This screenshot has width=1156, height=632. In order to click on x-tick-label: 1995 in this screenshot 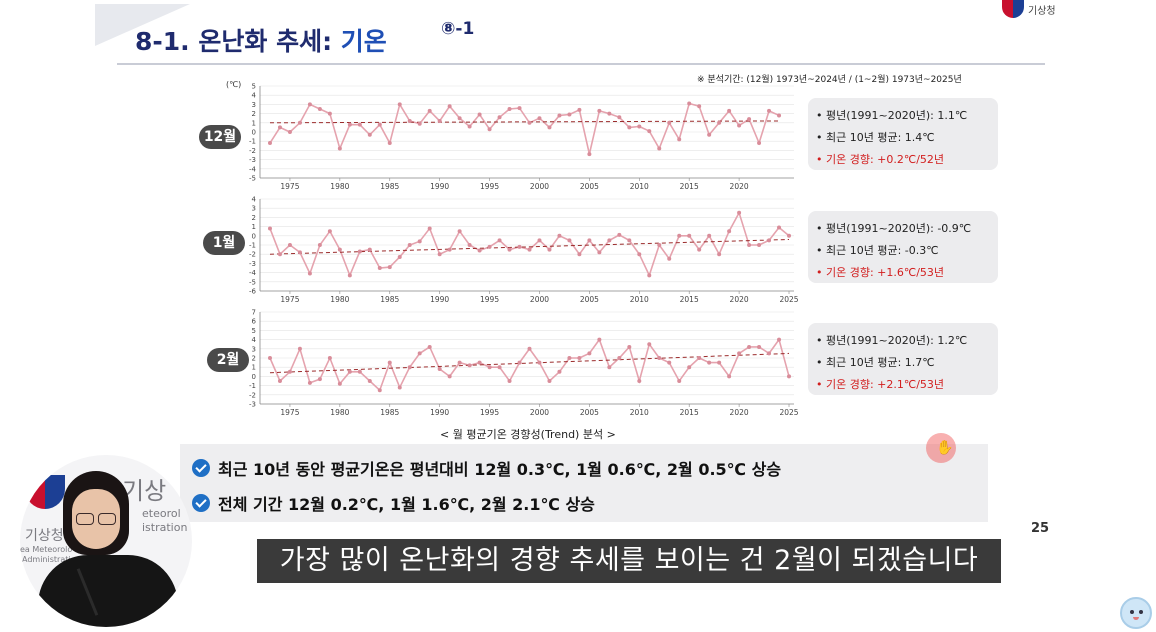, I will do `click(489, 412)`.